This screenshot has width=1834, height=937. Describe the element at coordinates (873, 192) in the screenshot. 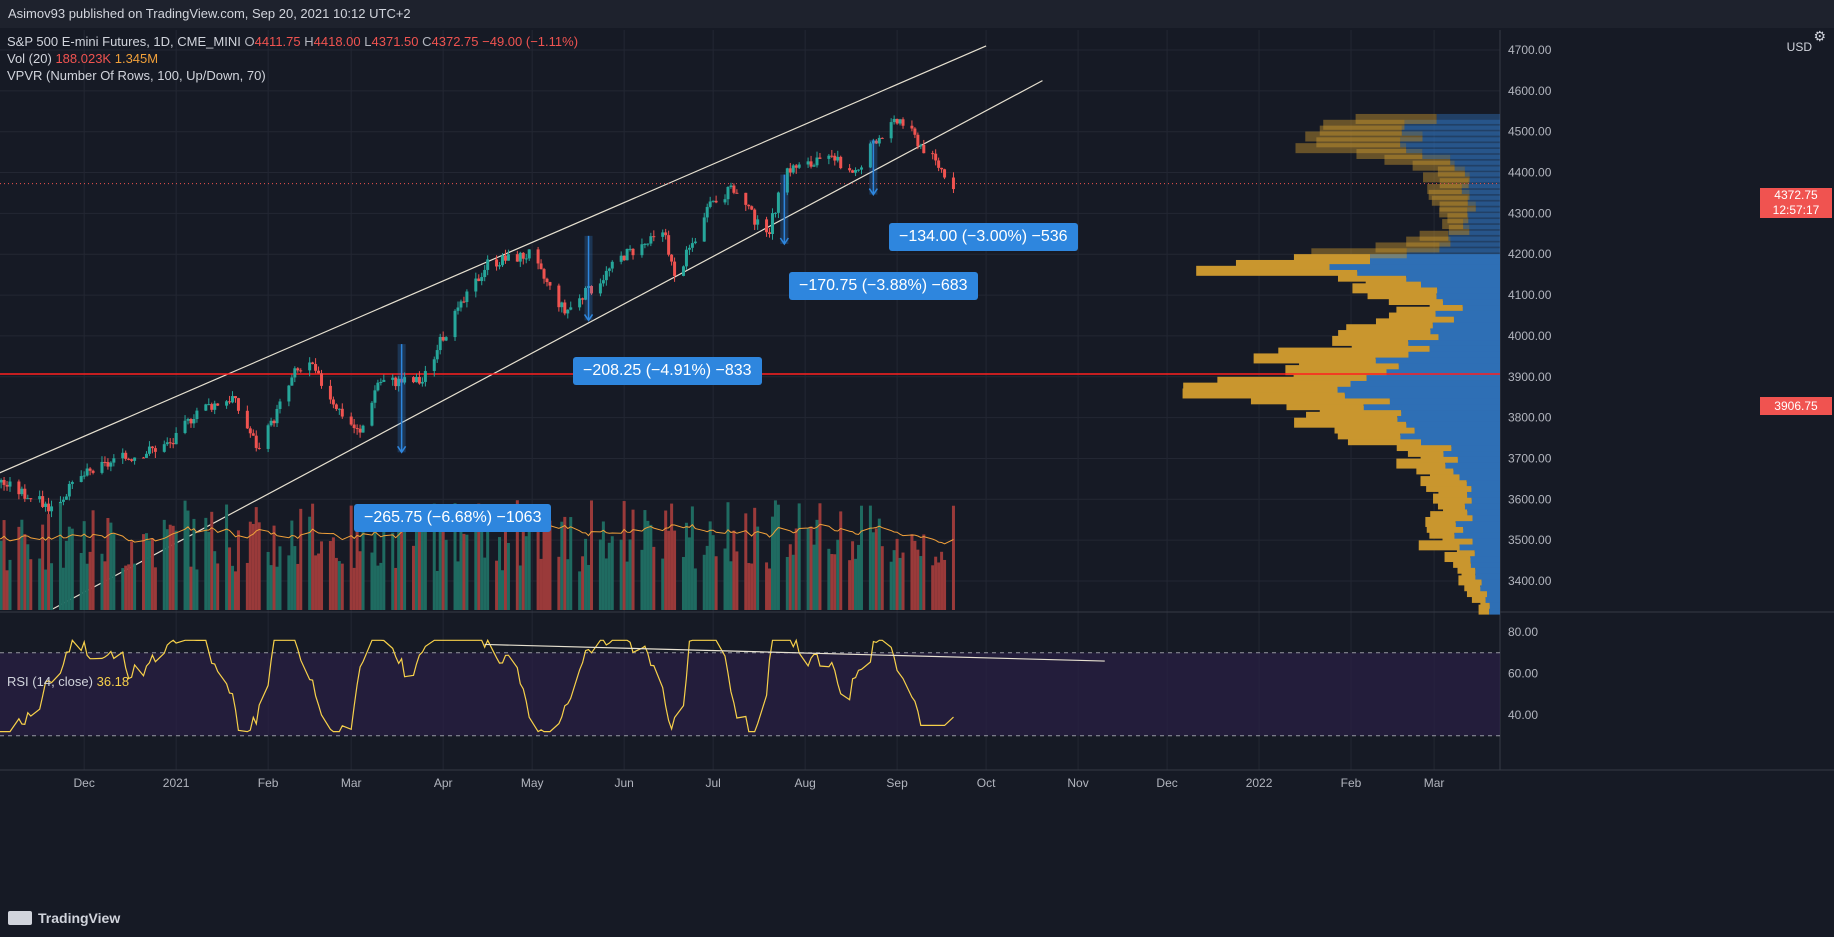

I see `drawdown-arrowhead` at that location.